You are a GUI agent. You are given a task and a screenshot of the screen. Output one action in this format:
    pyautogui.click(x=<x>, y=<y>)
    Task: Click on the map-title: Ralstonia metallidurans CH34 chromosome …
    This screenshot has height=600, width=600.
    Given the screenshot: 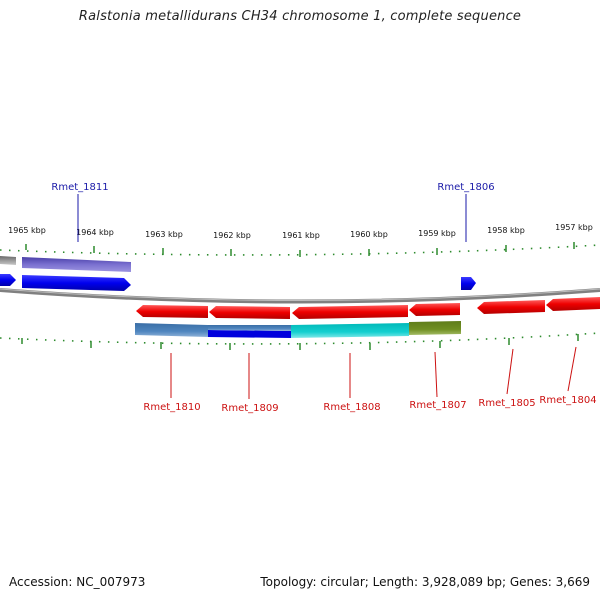 What is the action you would take?
    pyautogui.click(x=300, y=16)
    